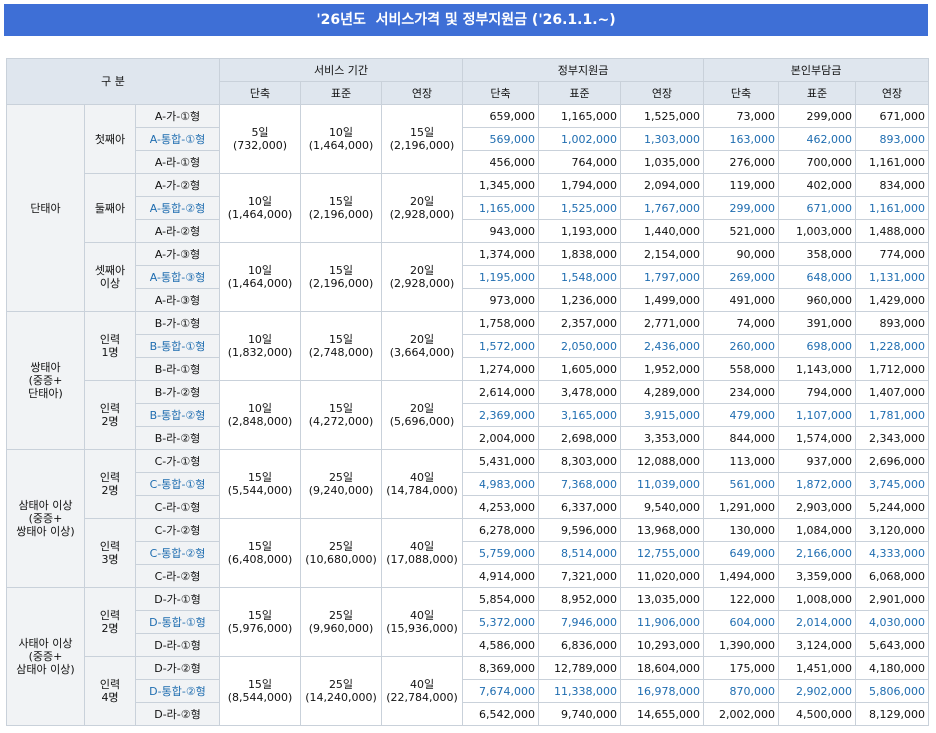 The height and width of the screenshot is (733, 936). I want to click on service-cell: 40일 (15,936,000), so click(422, 622).